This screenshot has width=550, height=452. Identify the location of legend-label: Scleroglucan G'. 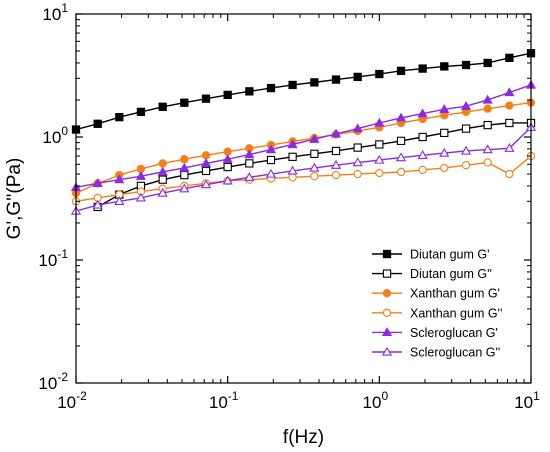
(454, 333).